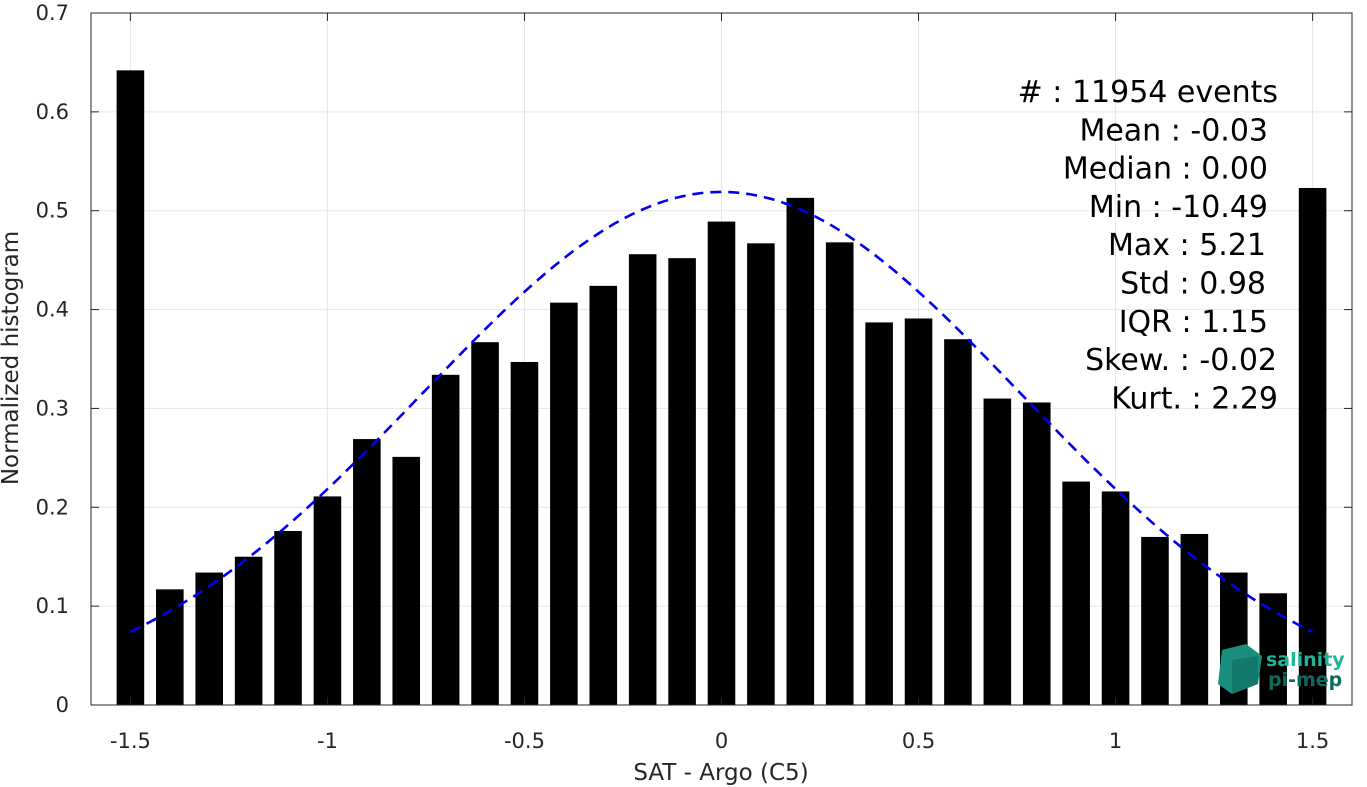 The image size is (1367, 787). Describe the element at coordinates (1305, 660) in the screenshot. I see `logo-text-salinity: salinity` at that location.